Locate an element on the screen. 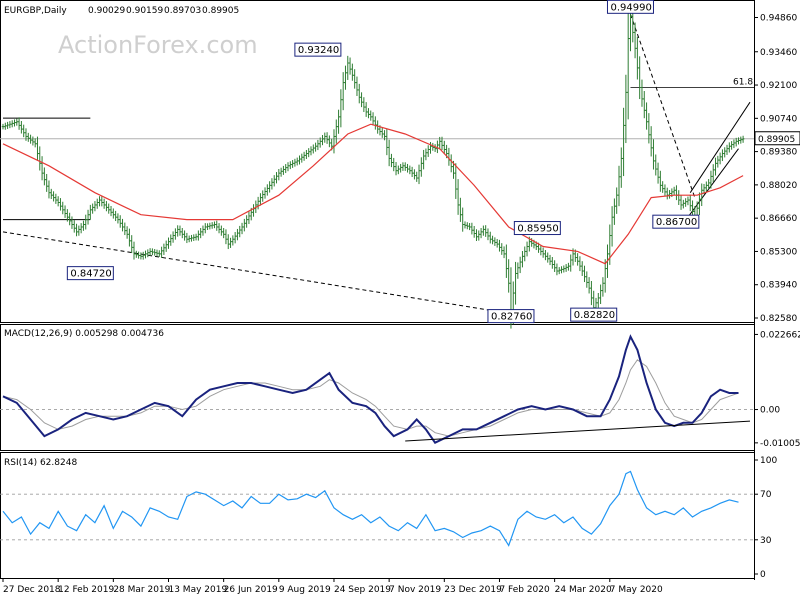  x-tick-label: 26 Jun 2019 is located at coordinates (251, 590).